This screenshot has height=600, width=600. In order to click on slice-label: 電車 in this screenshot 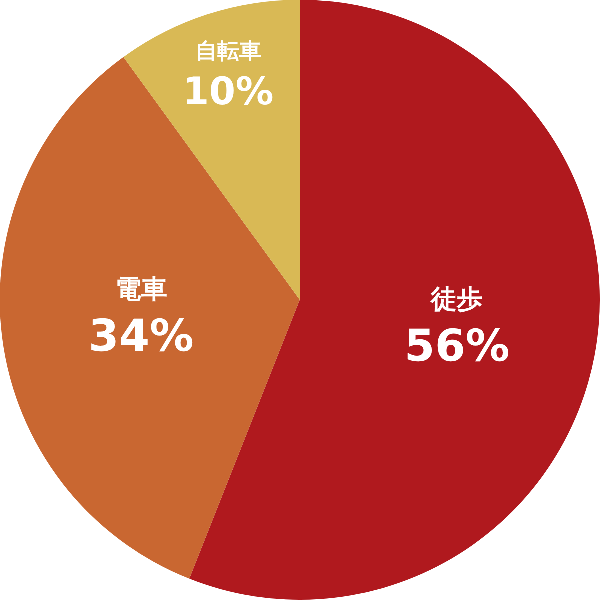, I will do `click(141, 290)`.